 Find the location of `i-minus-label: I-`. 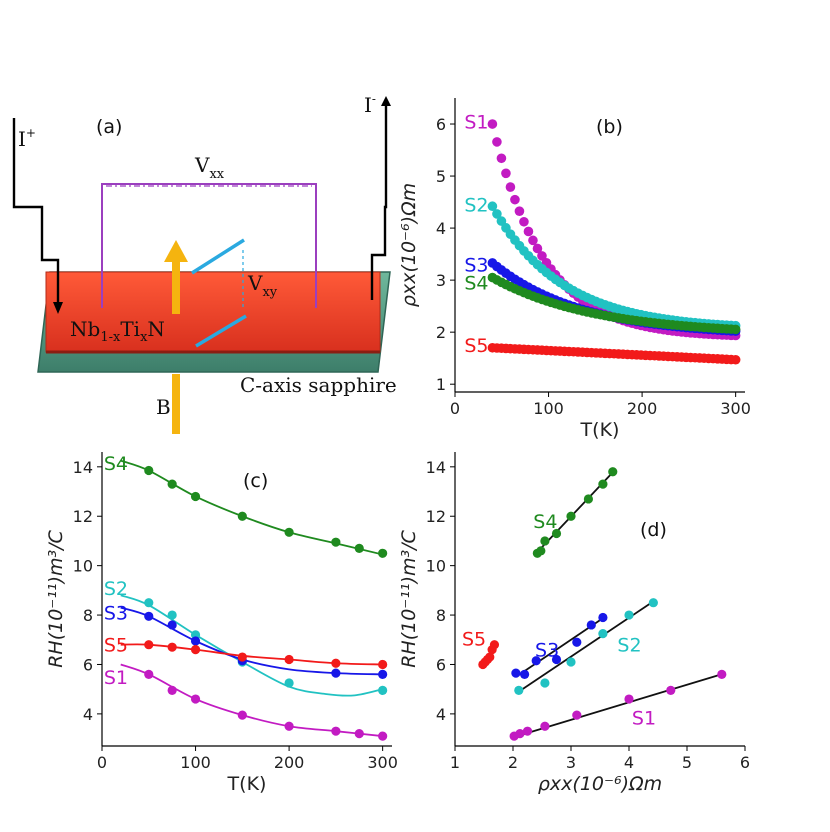

i-minus-label: I- is located at coordinates (370, 104).